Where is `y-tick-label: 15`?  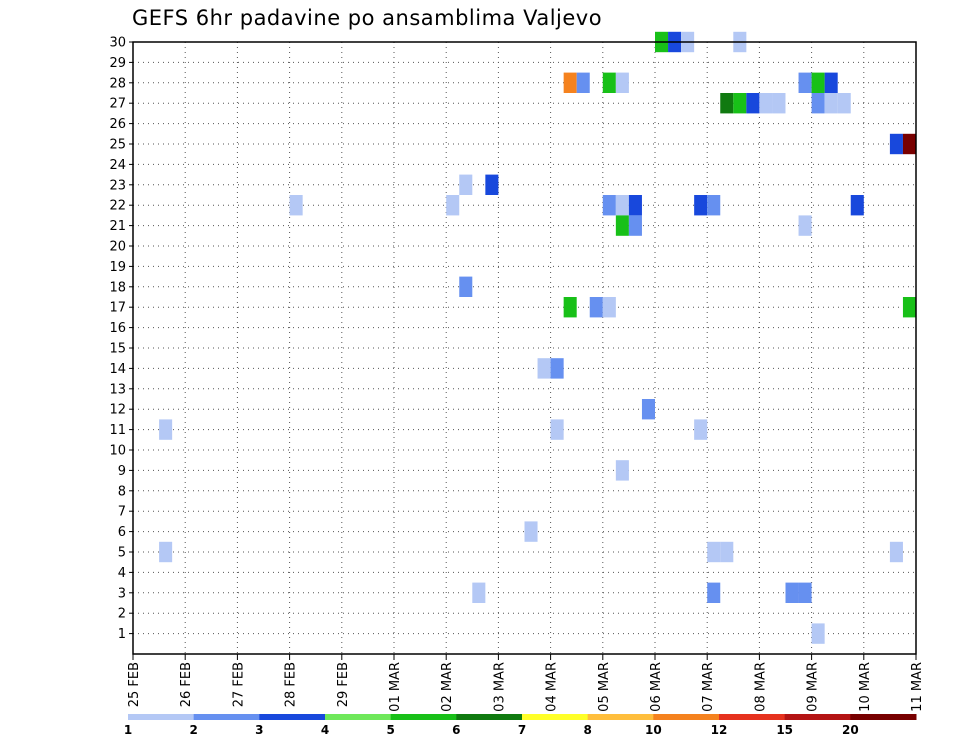 y-tick-label: 15 is located at coordinates (117, 349).